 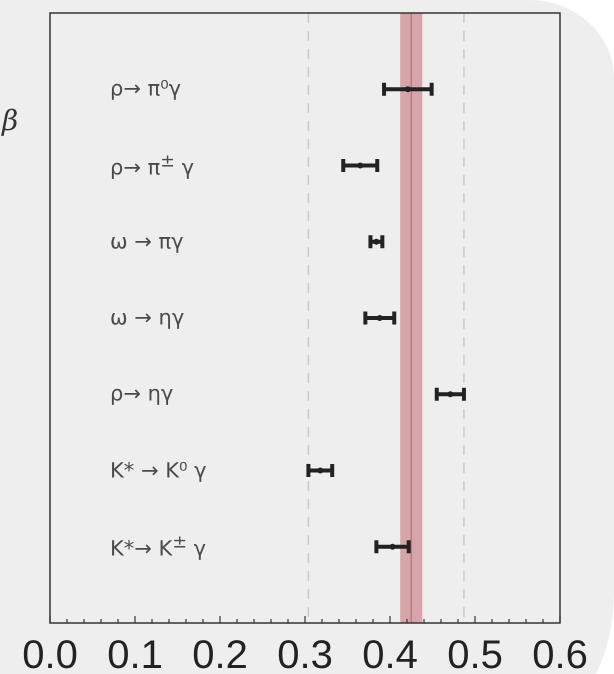 I want to click on x-tick-label: 0.6, so click(x=560, y=653).